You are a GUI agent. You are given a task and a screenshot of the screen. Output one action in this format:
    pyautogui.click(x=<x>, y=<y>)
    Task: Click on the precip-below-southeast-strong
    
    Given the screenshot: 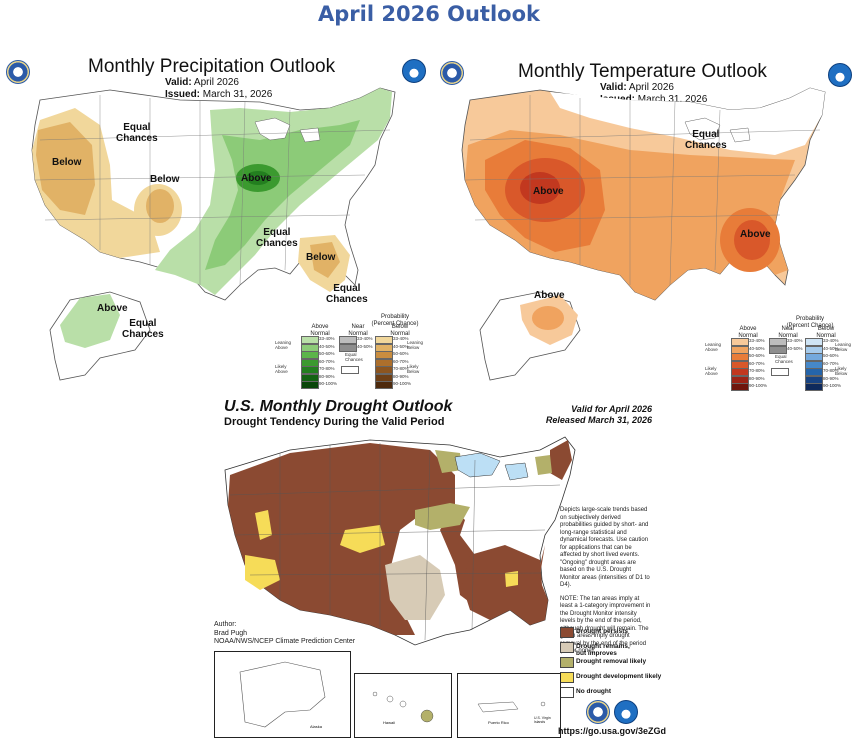 What is the action you would take?
    pyautogui.click(x=325, y=260)
    